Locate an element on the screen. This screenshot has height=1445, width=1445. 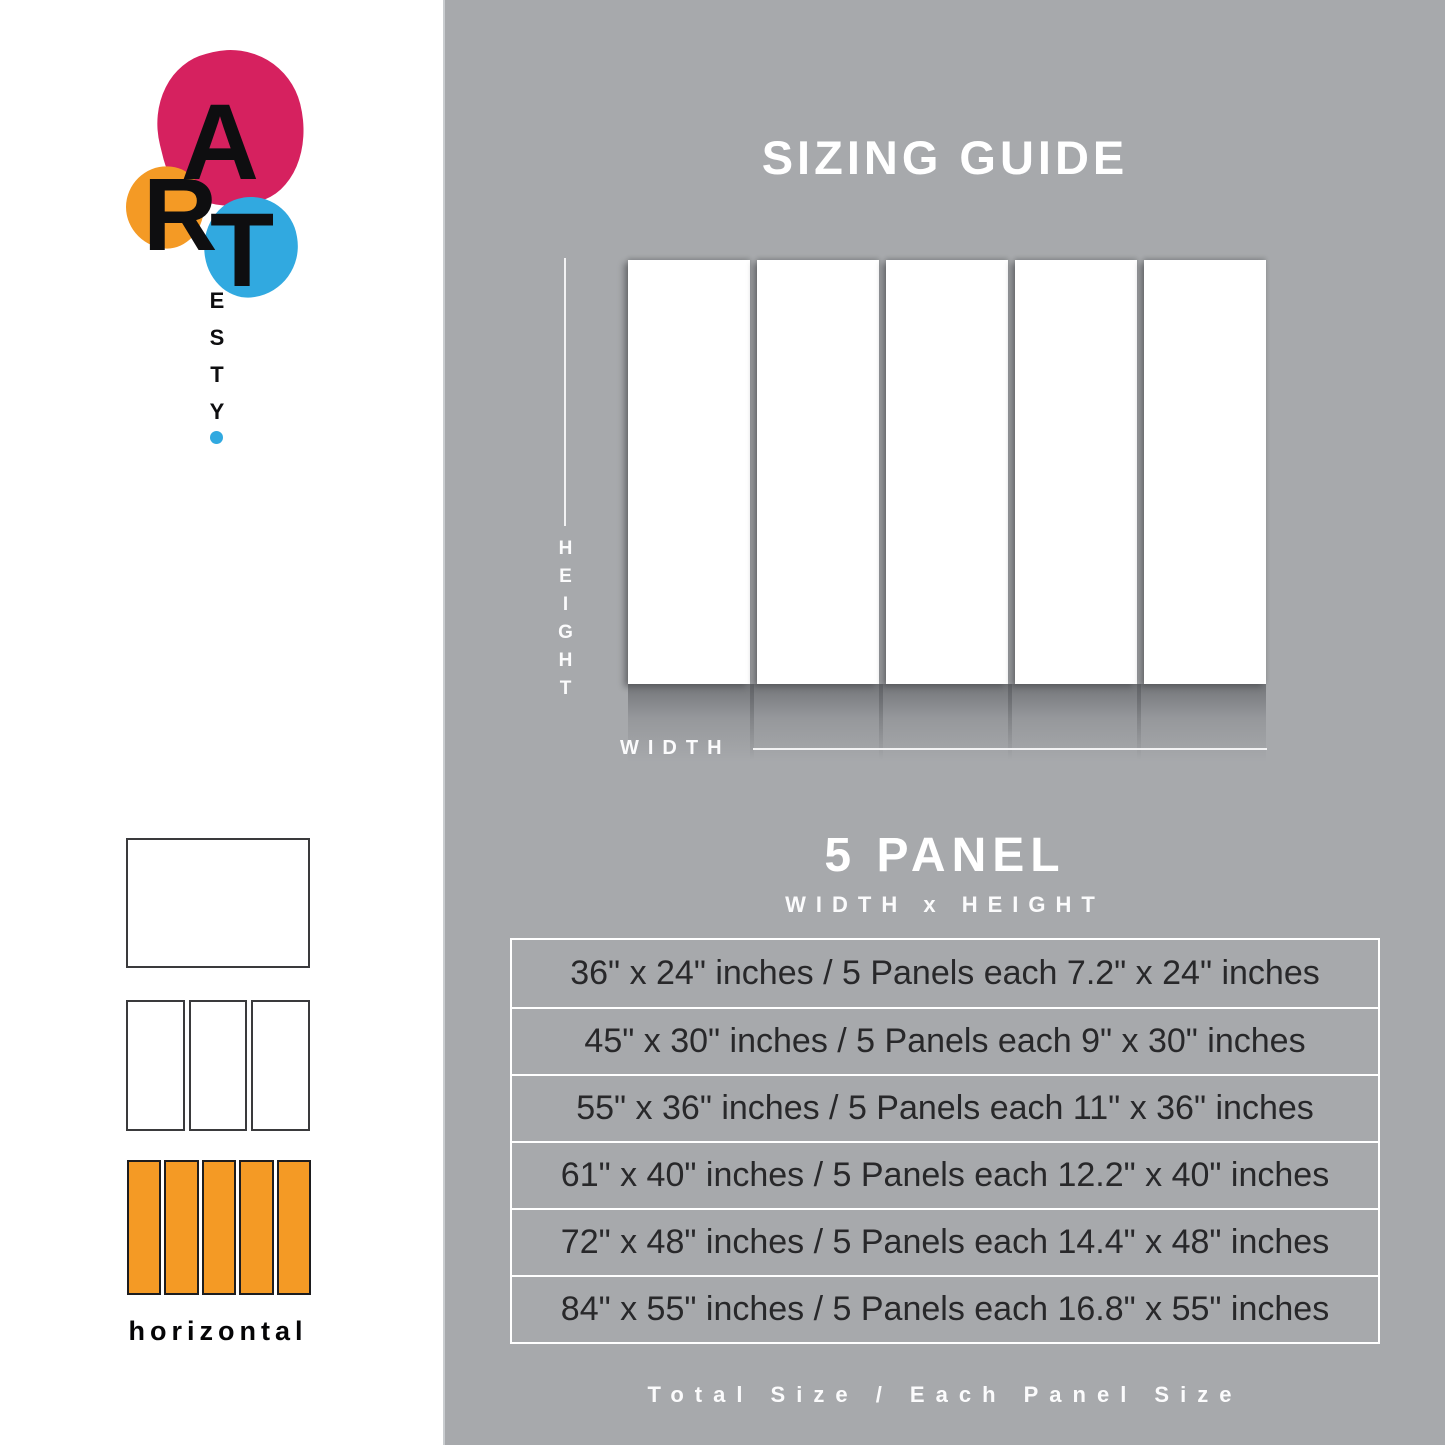
width-label: WIDTH is located at coordinates (675, 748).